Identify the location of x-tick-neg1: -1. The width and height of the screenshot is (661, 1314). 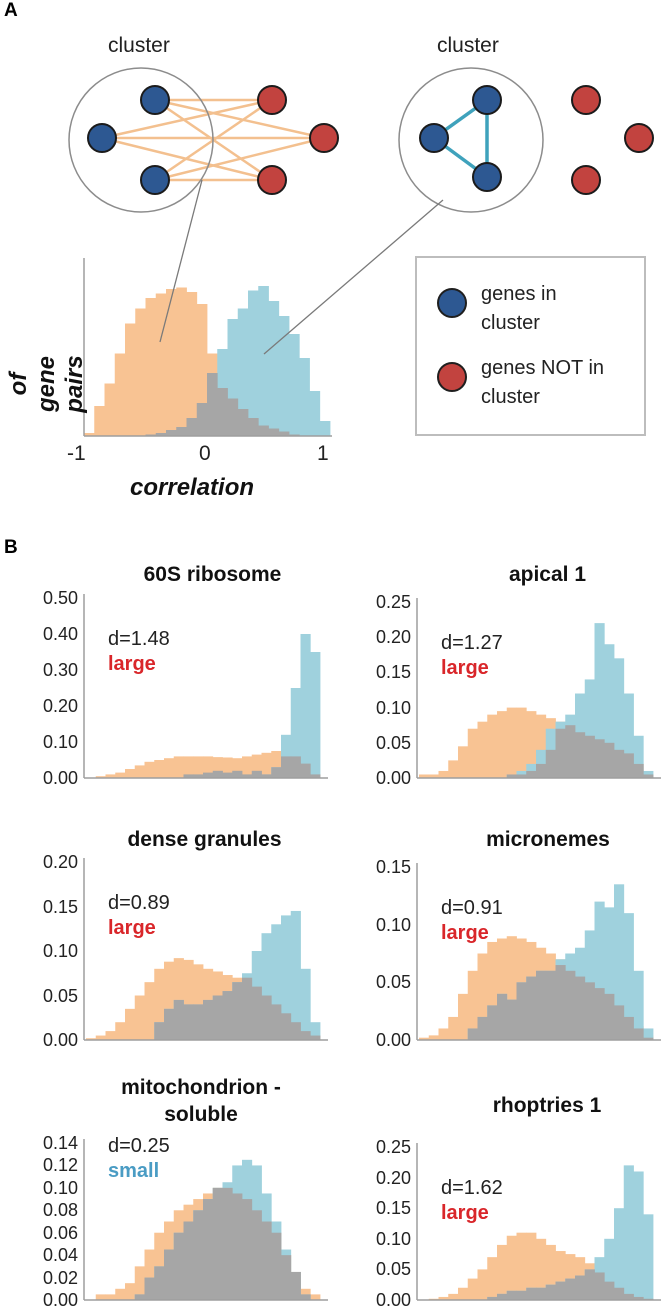
(76, 453).